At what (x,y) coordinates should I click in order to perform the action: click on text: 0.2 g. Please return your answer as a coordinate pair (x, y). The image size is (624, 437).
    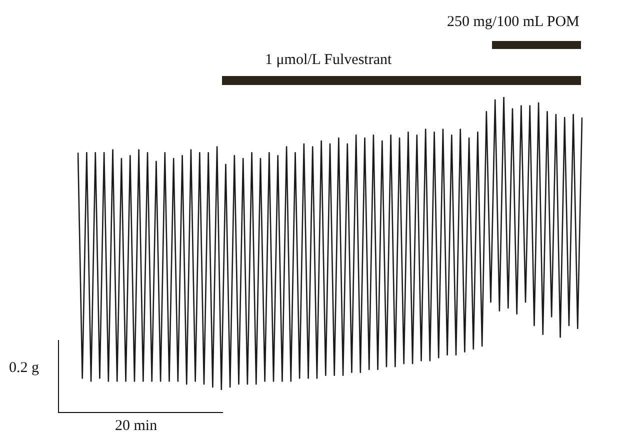
    Looking at the image, I should click on (24, 368).